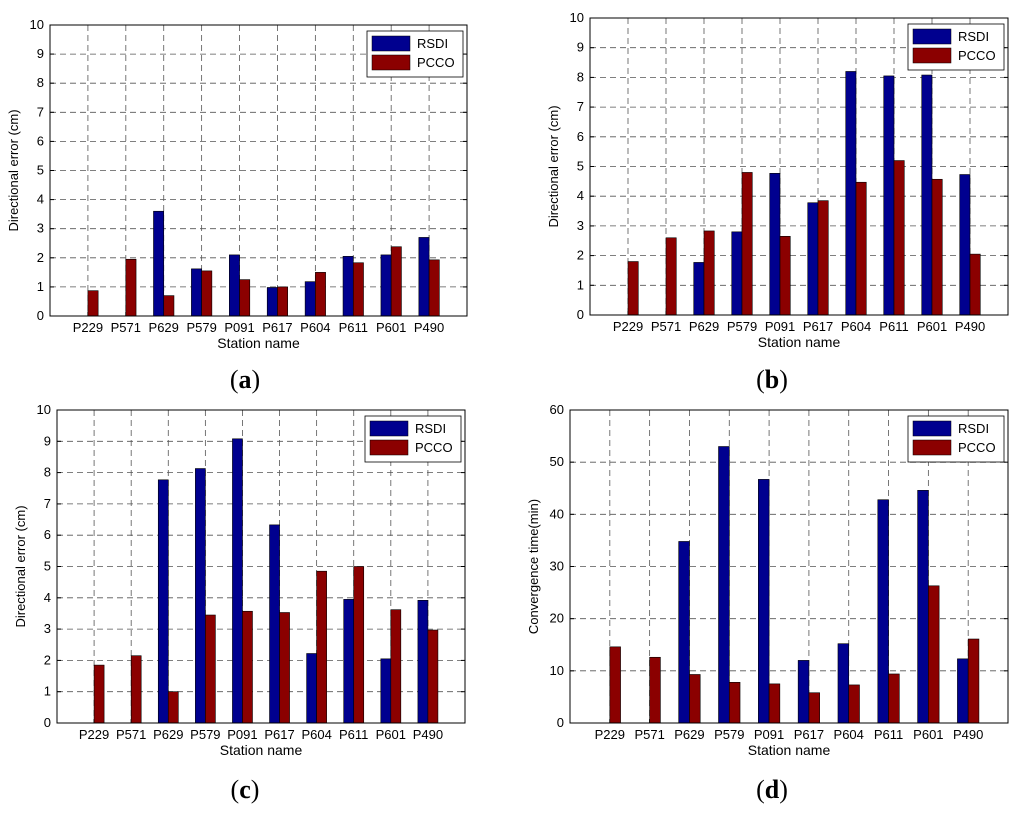 The image size is (1024, 816). I want to click on y-tick-label: 40, so click(557, 513).